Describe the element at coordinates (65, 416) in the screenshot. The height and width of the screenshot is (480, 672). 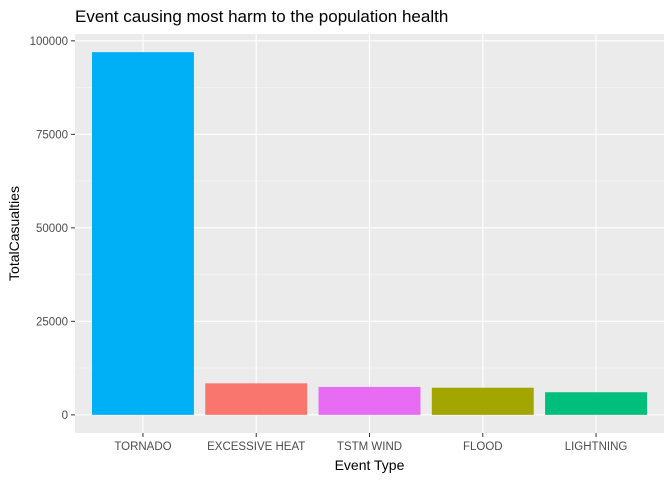
I see `y-tick-label: 0` at that location.